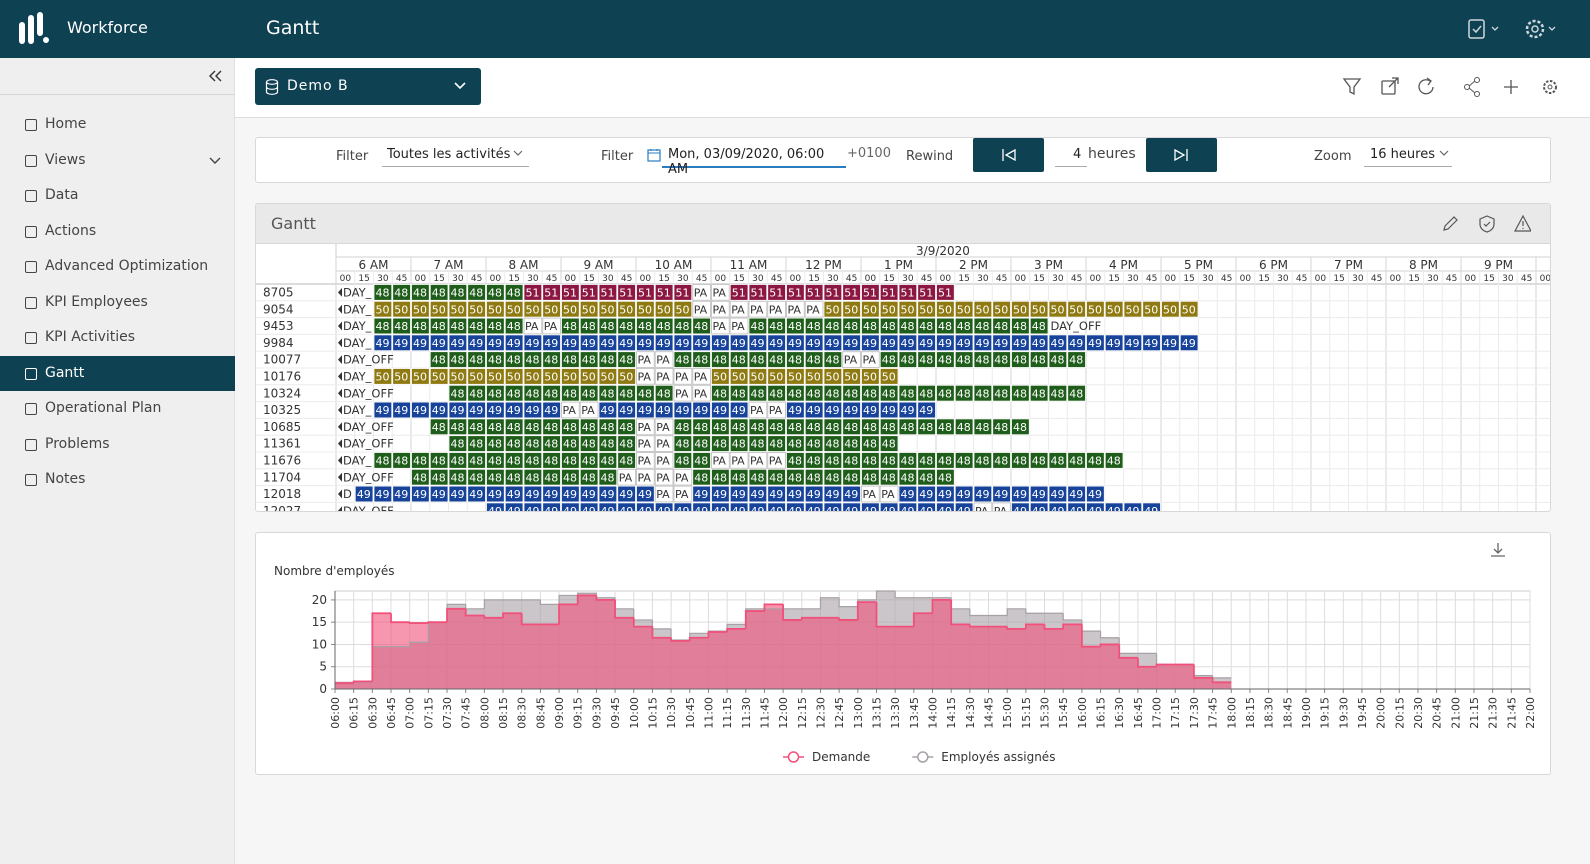 This screenshot has height=864, width=1590. I want to click on x-tick-label: 17:00, so click(1157, 713).